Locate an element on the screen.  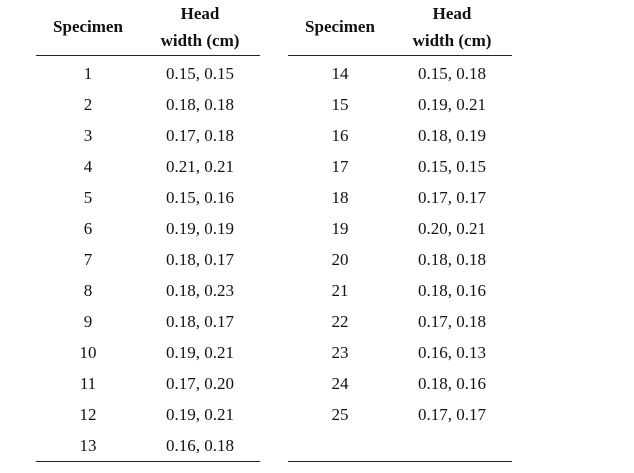
table-row: 17 0.15, 0.15 is located at coordinates (400, 166).